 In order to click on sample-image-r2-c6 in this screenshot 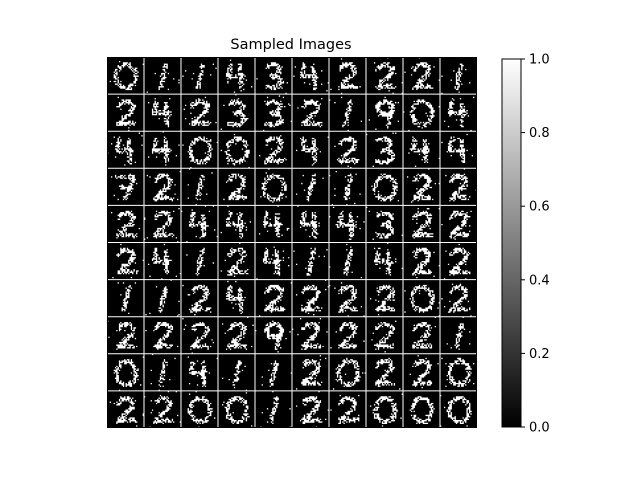, I will do `click(347, 152)`.